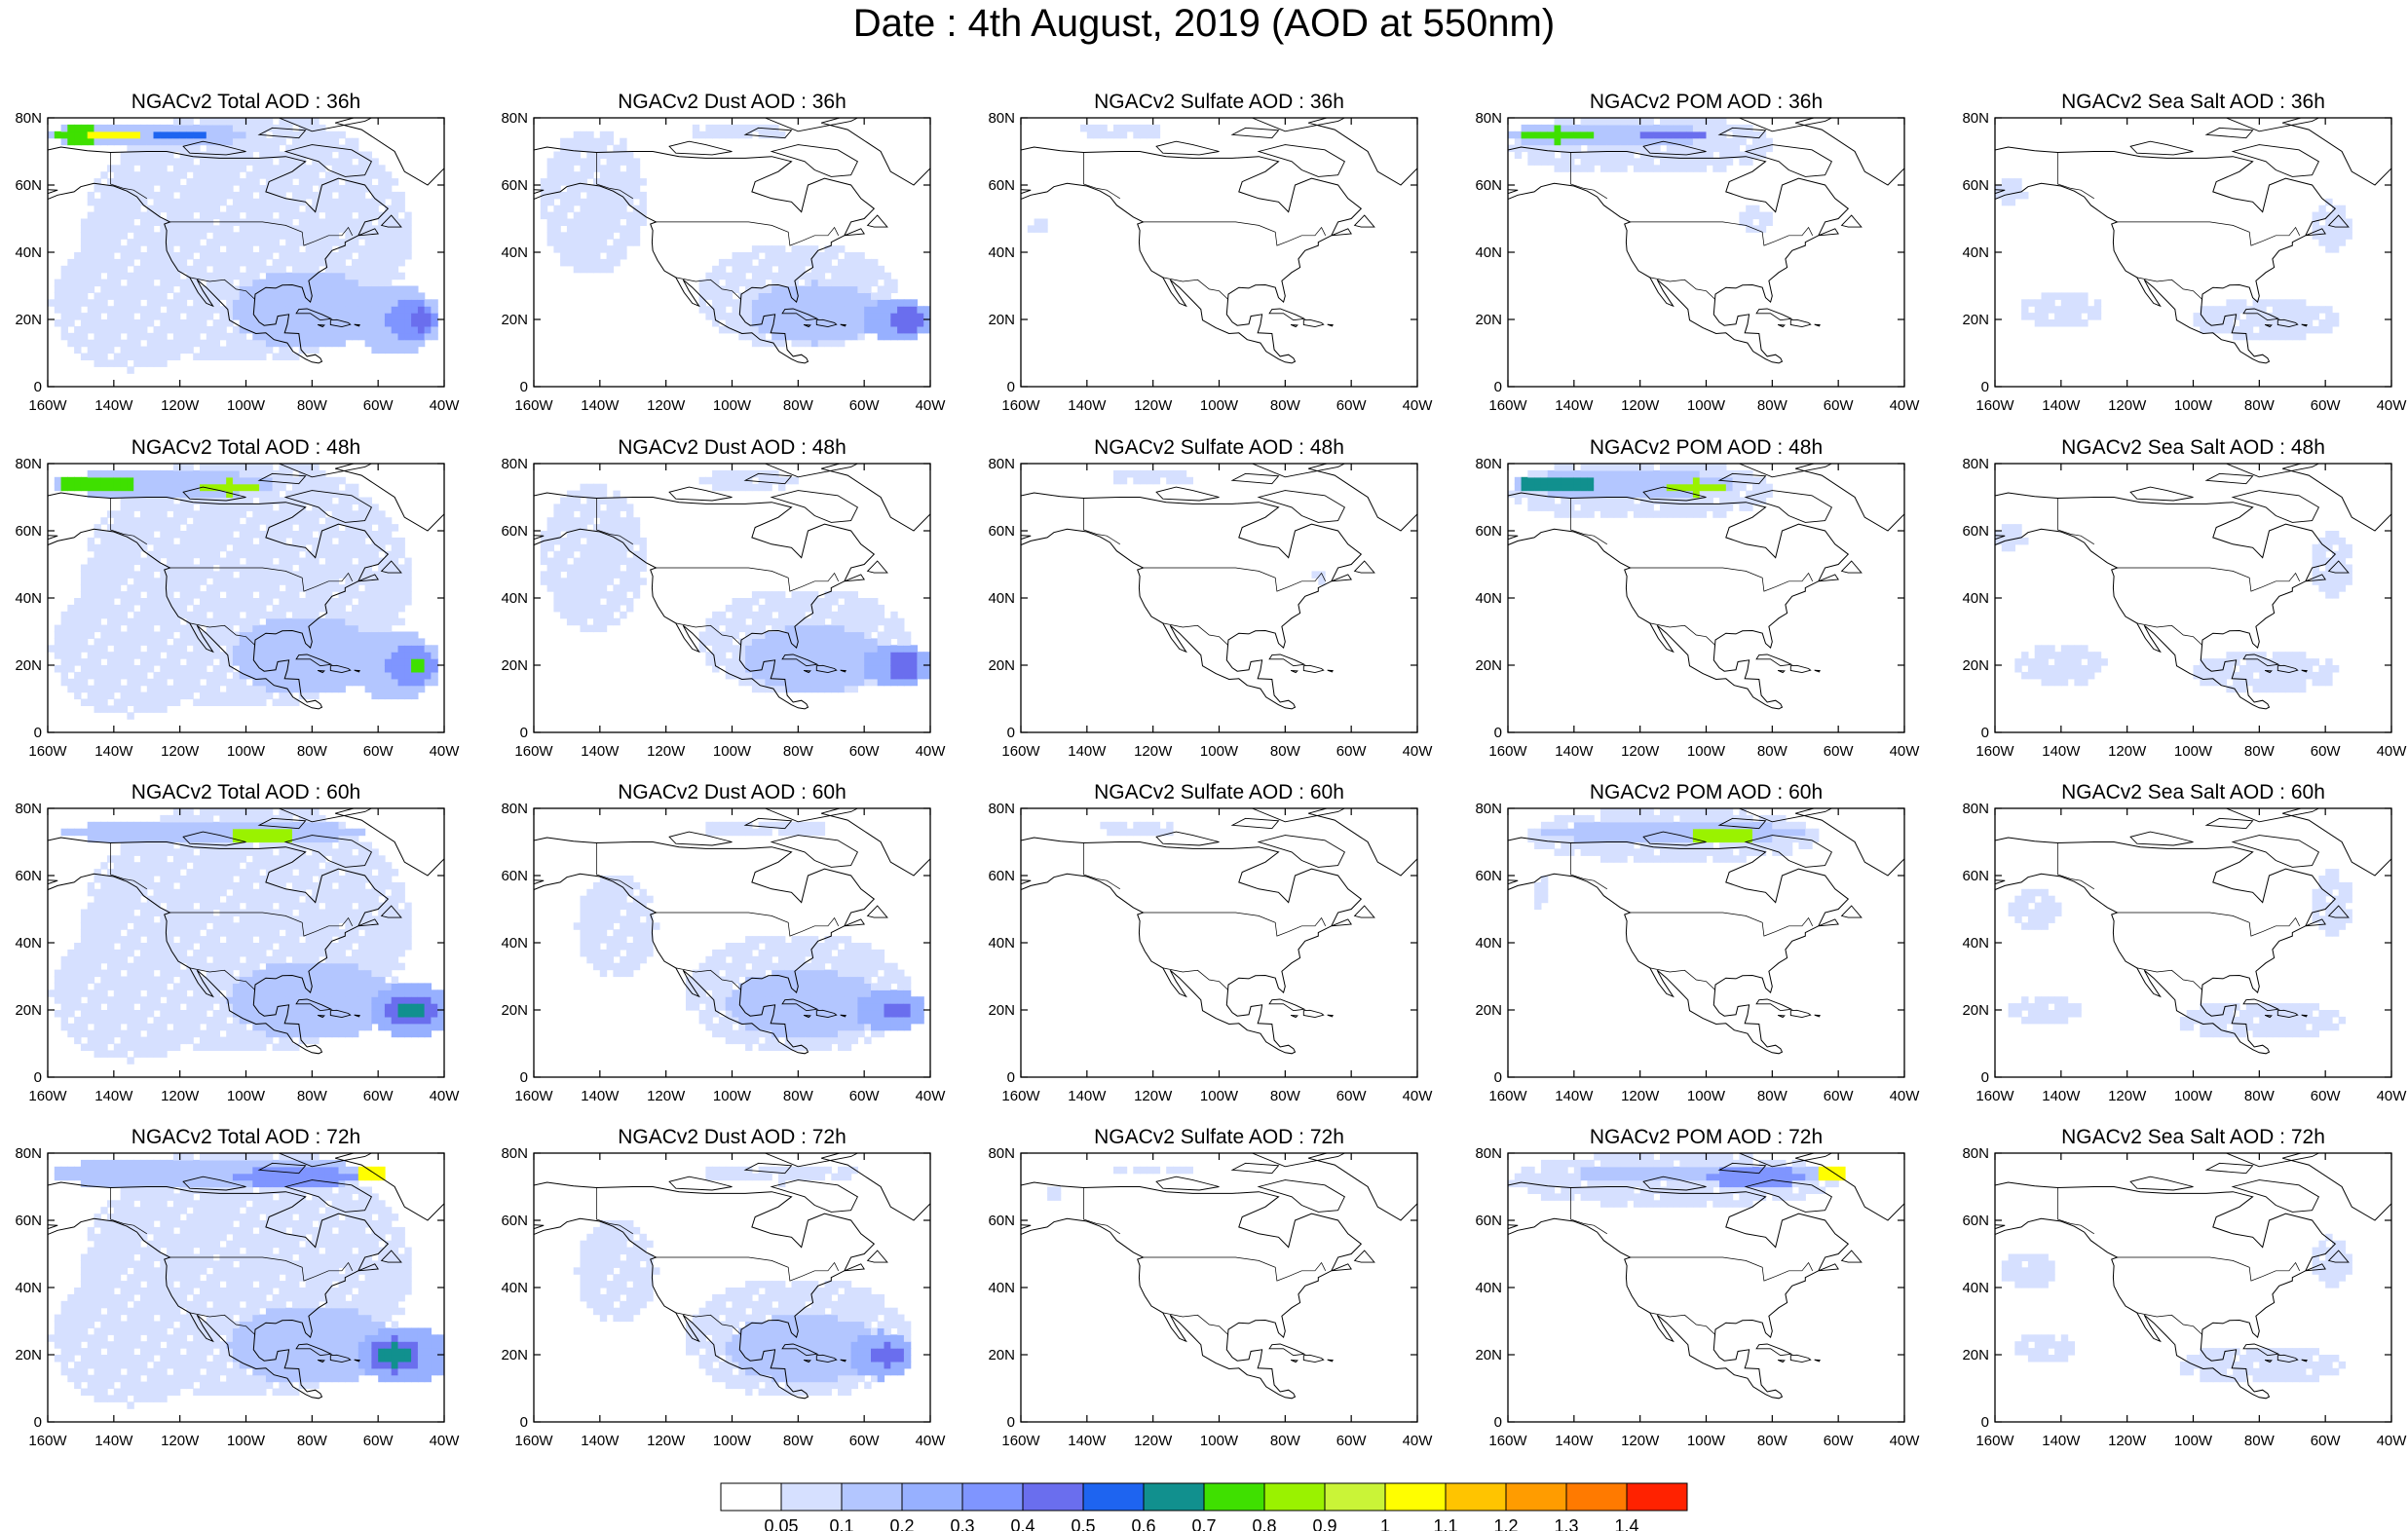  I want to click on x-tick-label: 160W, so click(47, 751).